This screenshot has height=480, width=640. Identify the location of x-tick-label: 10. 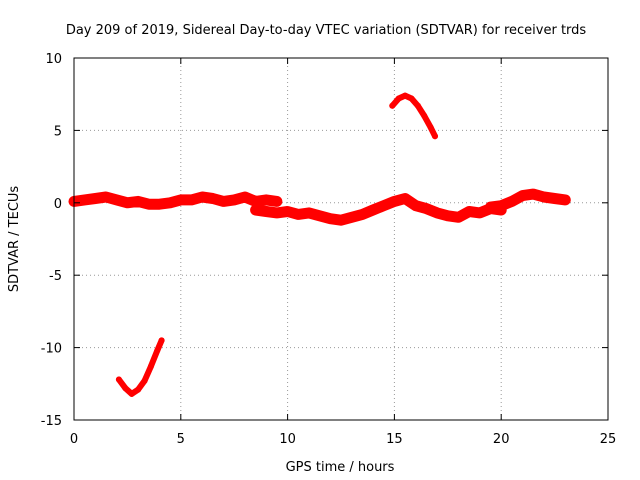
(287, 439).